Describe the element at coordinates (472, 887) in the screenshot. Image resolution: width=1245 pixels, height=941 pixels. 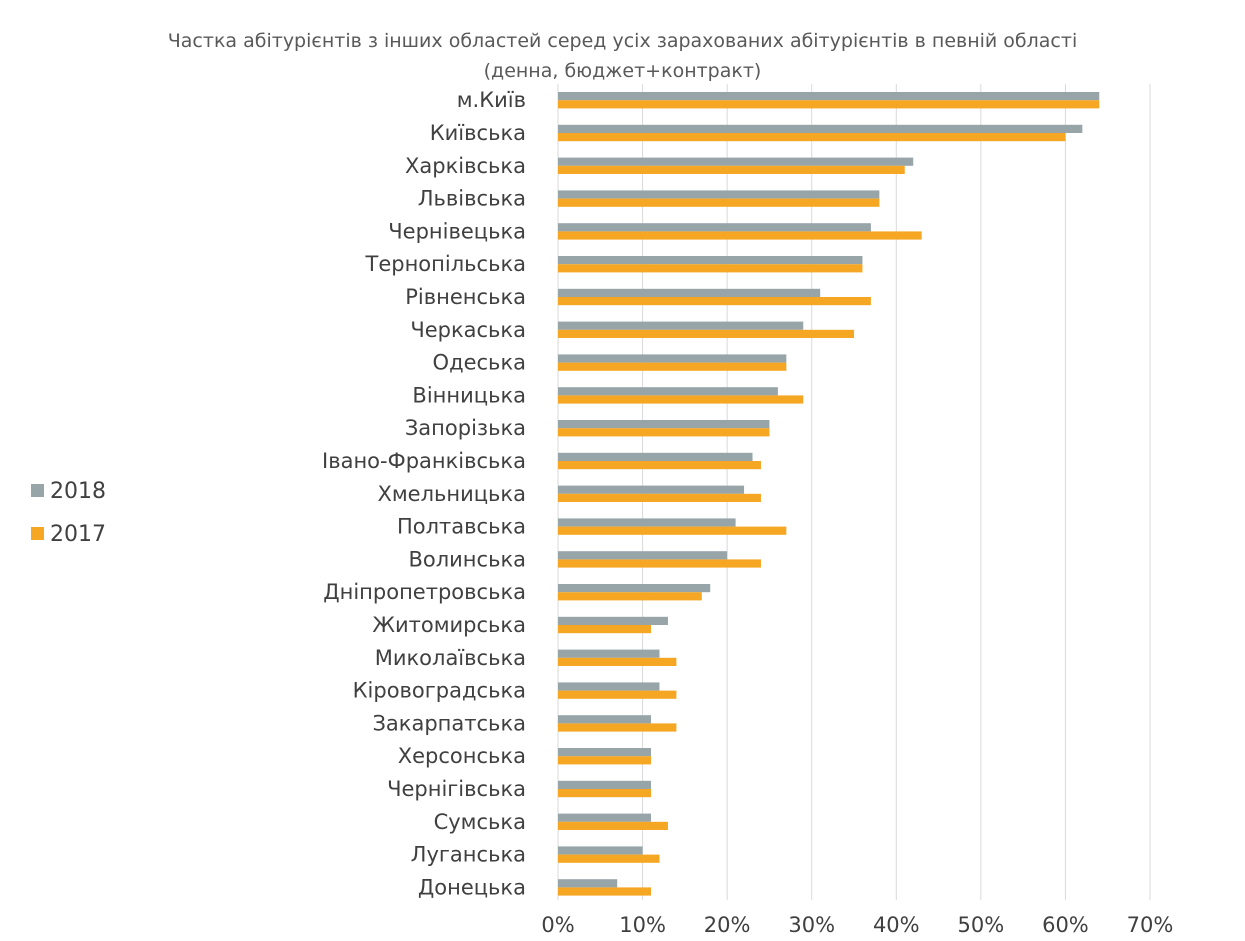
I see `category-label: Донецька` at that location.